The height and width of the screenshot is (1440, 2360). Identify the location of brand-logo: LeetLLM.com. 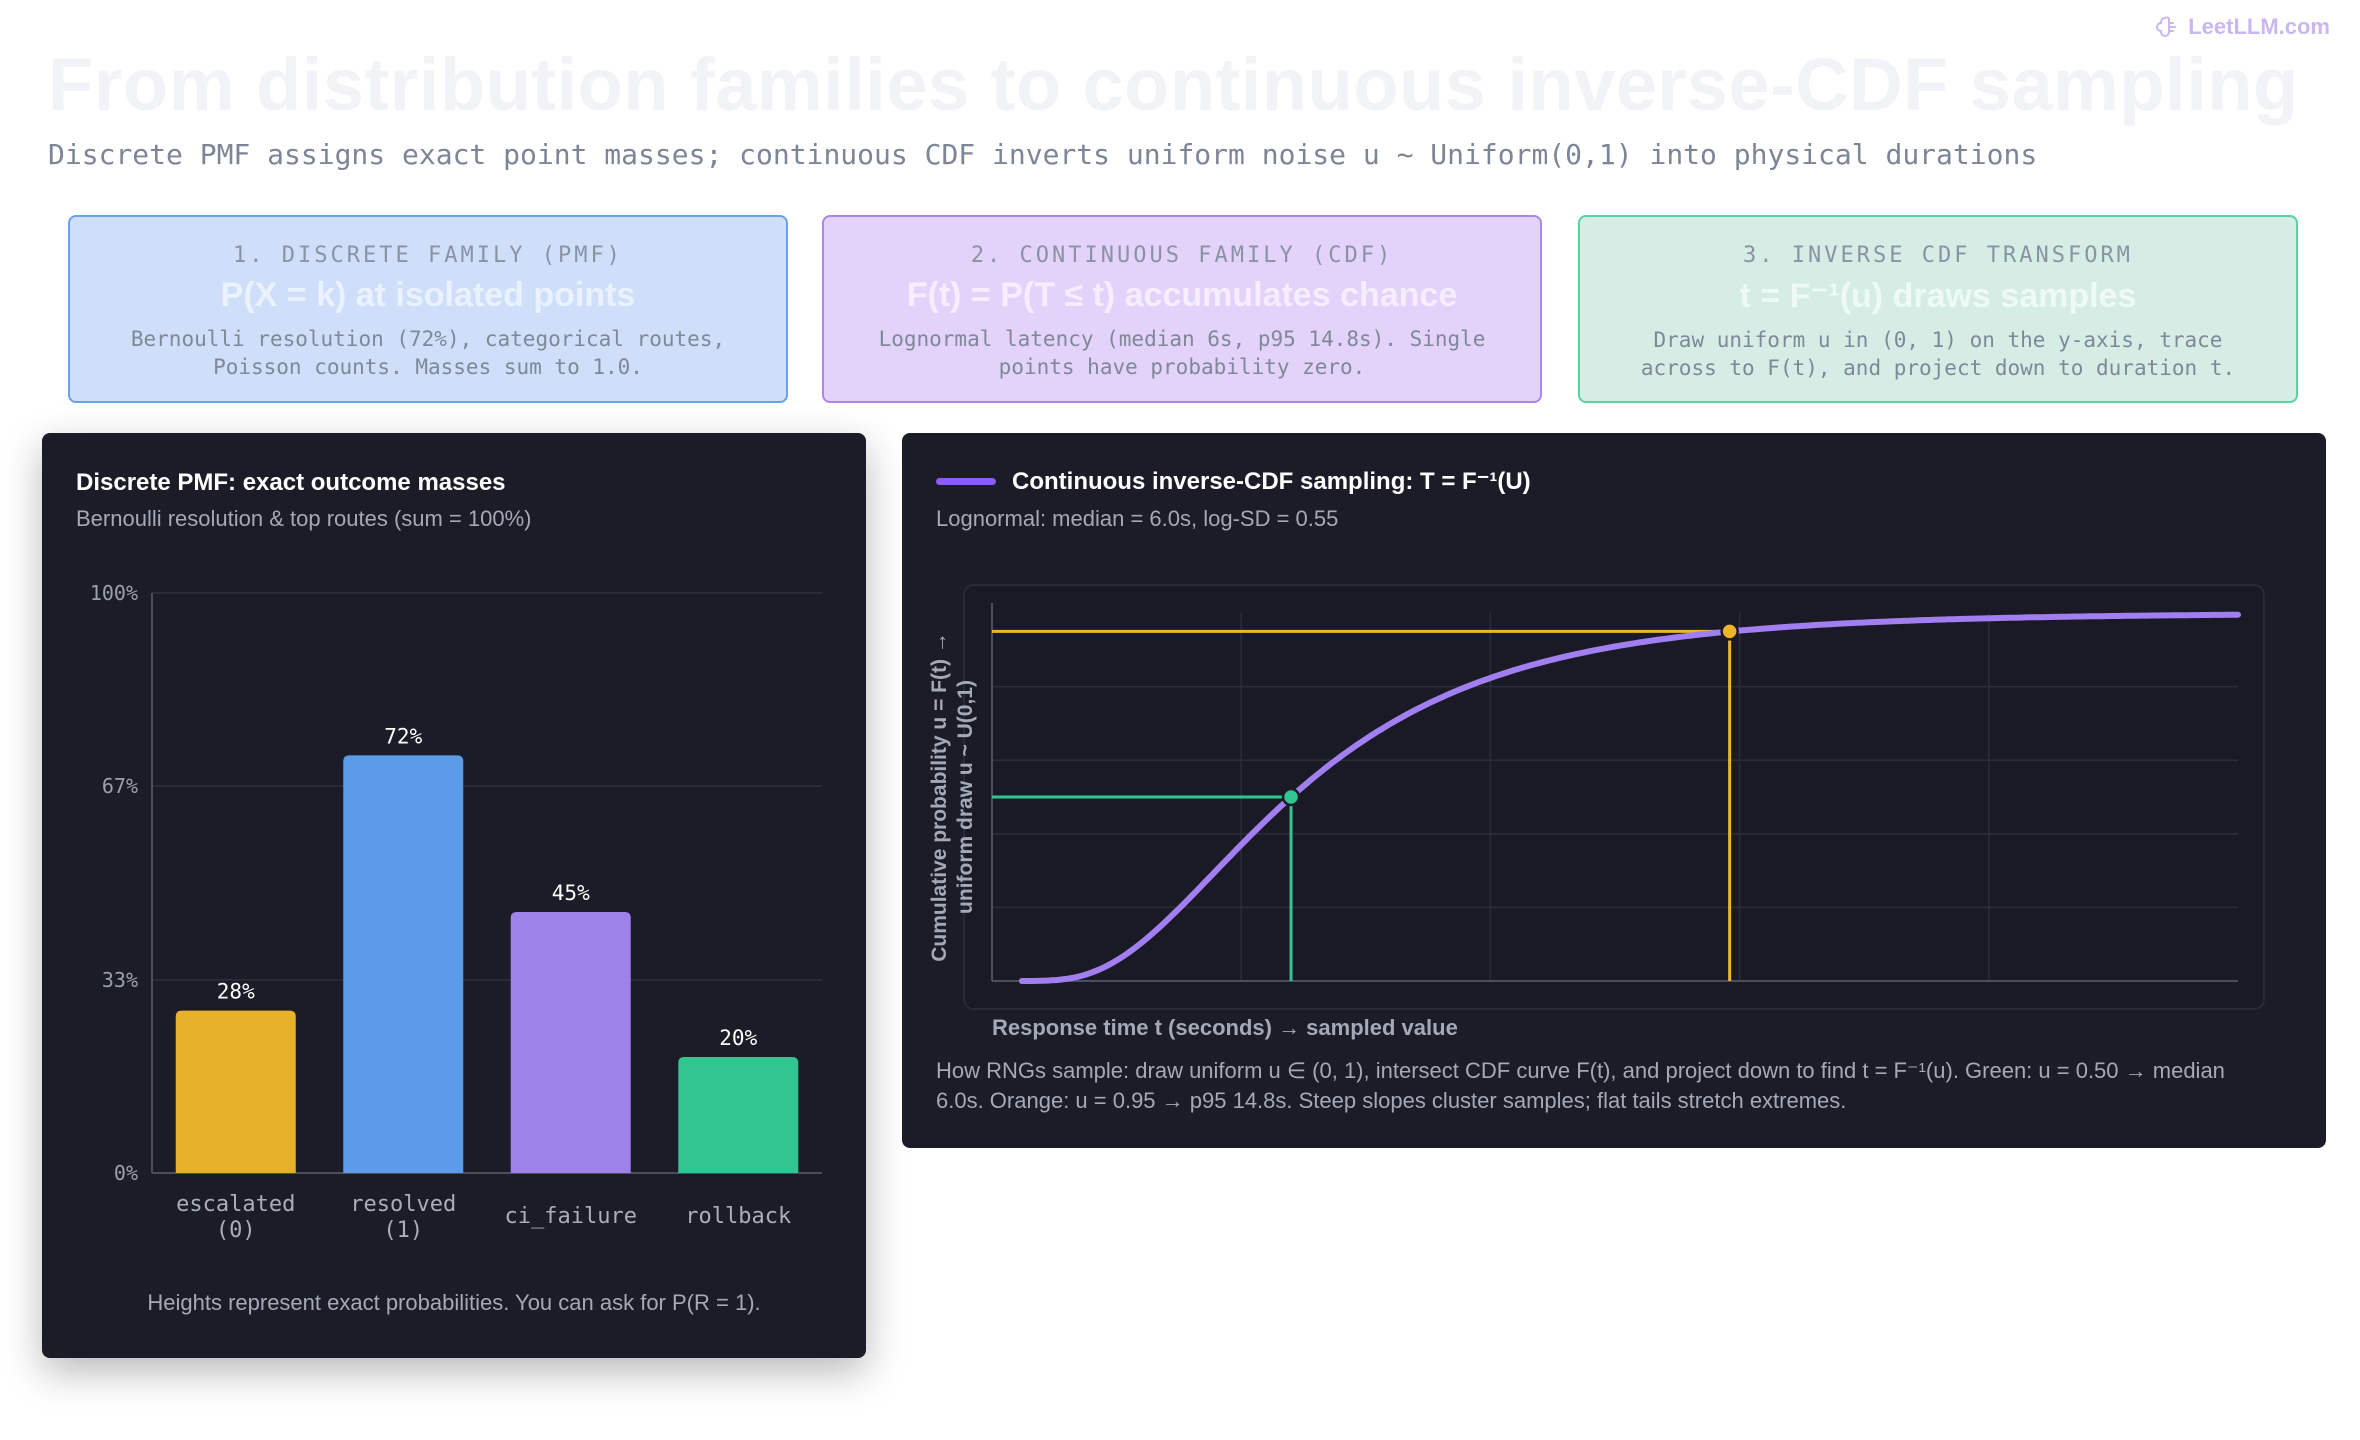
(2243, 27).